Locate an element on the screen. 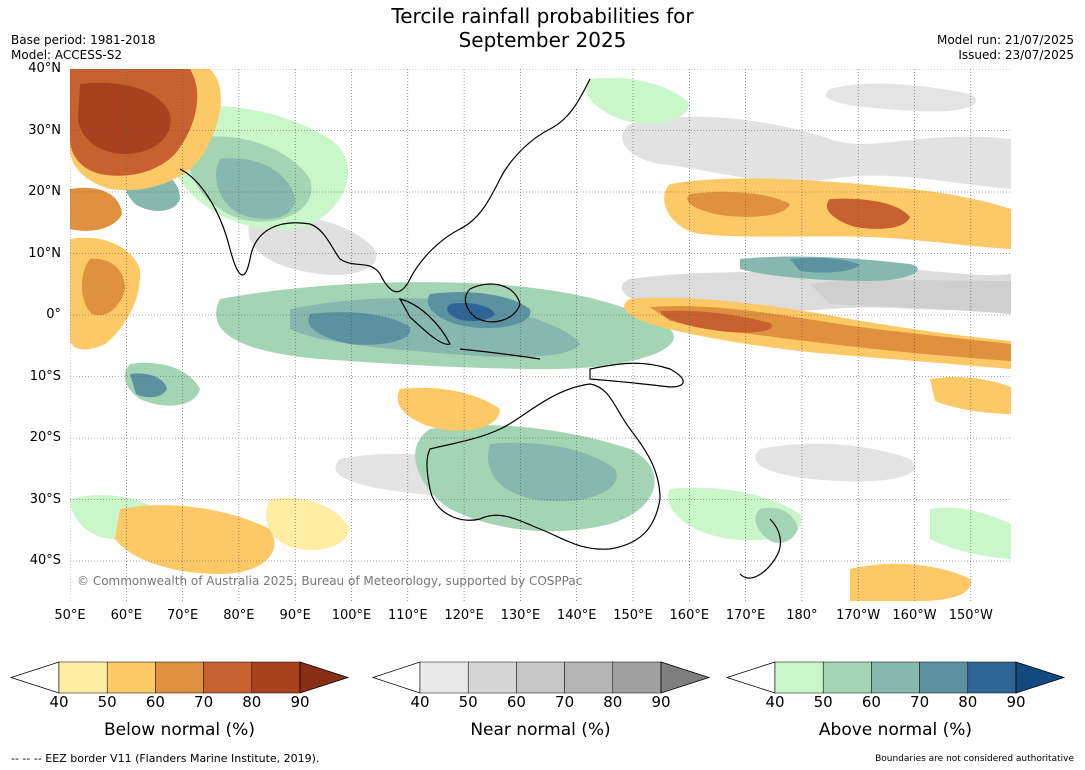  issued-date: Issued: 23/07/2025 is located at coordinates (1016, 55).